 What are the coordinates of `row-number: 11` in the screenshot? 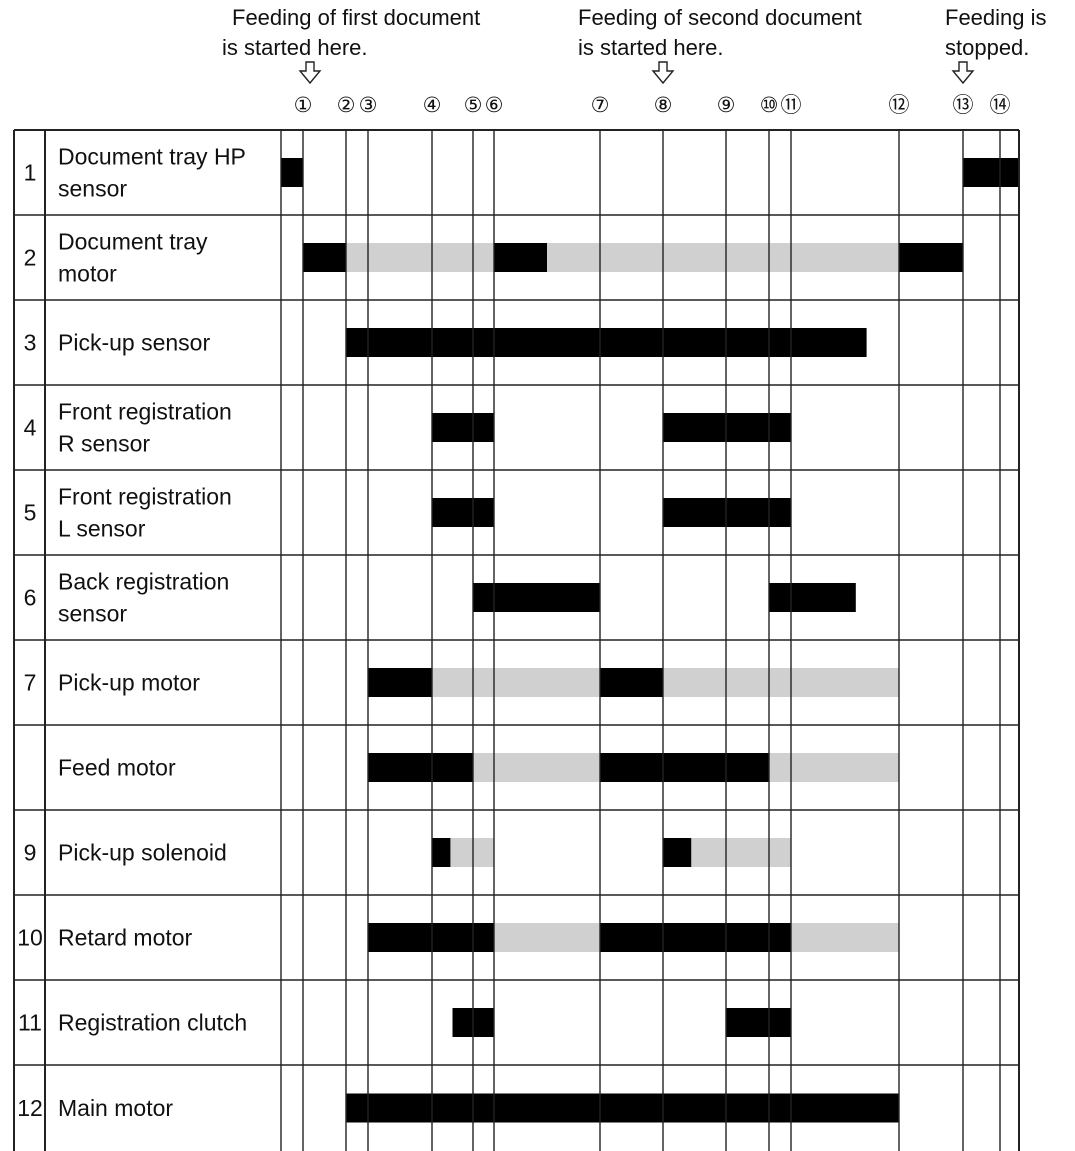 It's located at (30, 1023).